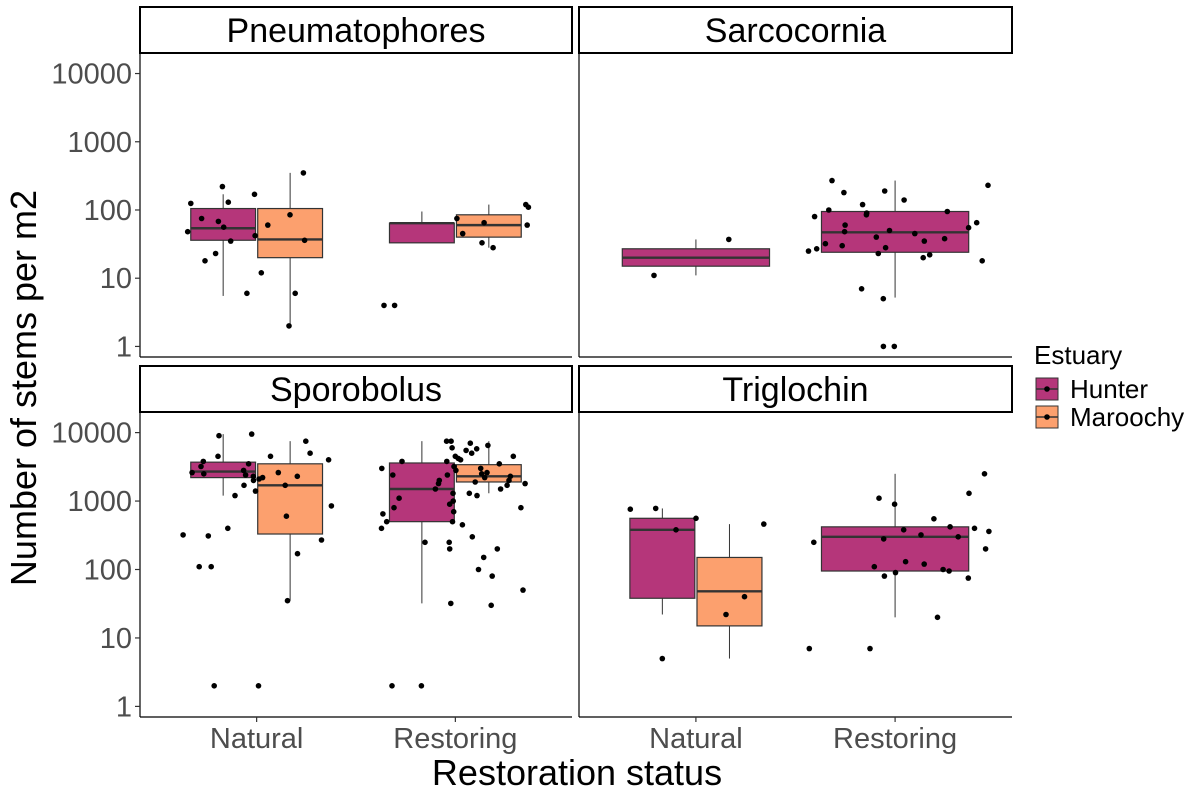 The width and height of the screenshot is (1200, 800). What do you see at coordinates (91, 75) in the screenshot?
I see `y-tick-label: 10000` at bounding box center [91, 75].